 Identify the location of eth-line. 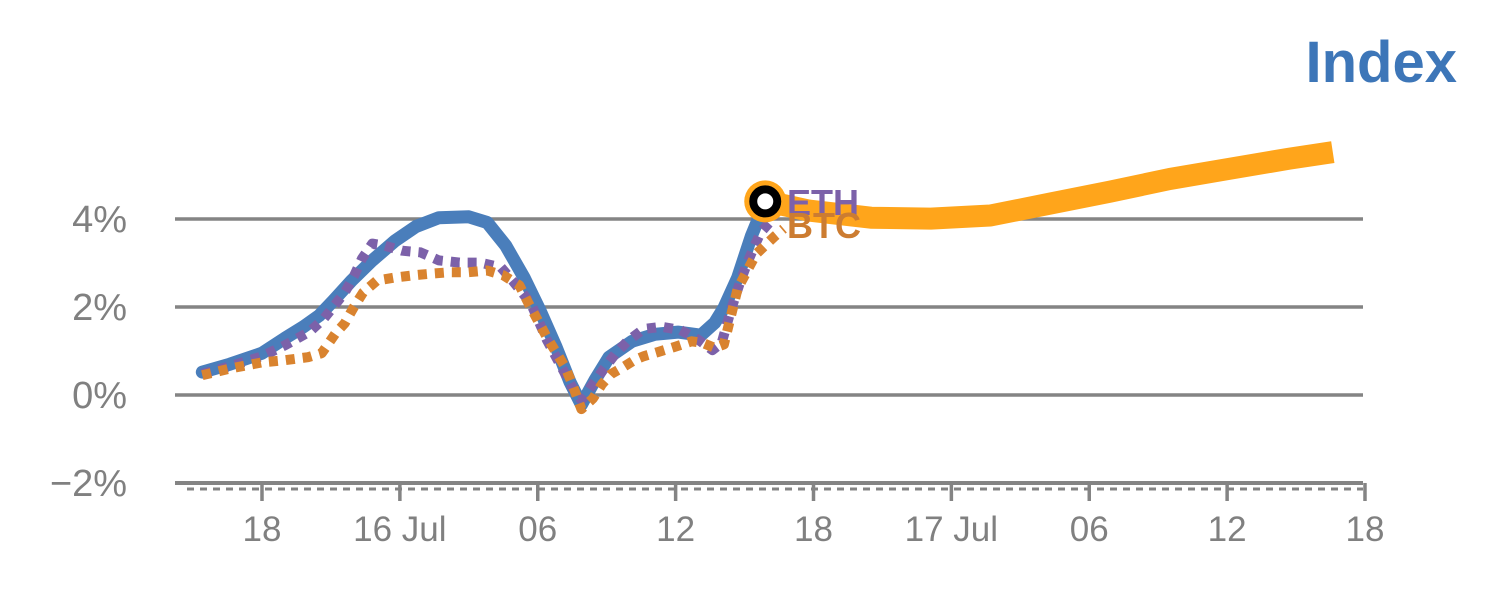
(489, 309).